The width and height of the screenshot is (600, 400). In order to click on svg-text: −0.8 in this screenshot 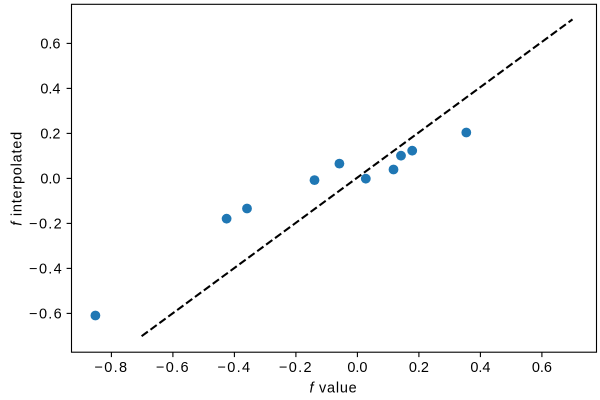, I will do `click(111, 368)`.